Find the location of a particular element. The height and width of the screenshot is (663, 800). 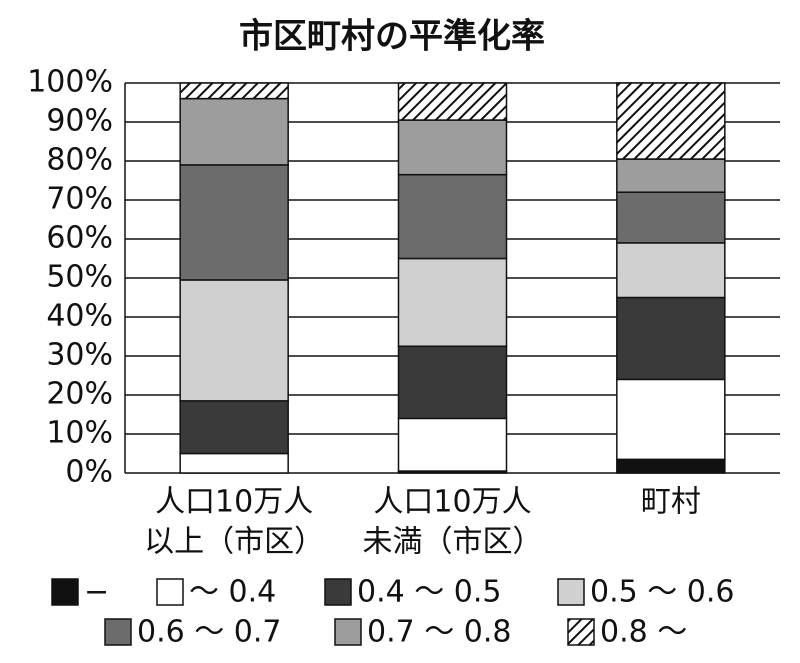

legend-label: 0.7 ～ 0.8 is located at coordinates (439, 632).